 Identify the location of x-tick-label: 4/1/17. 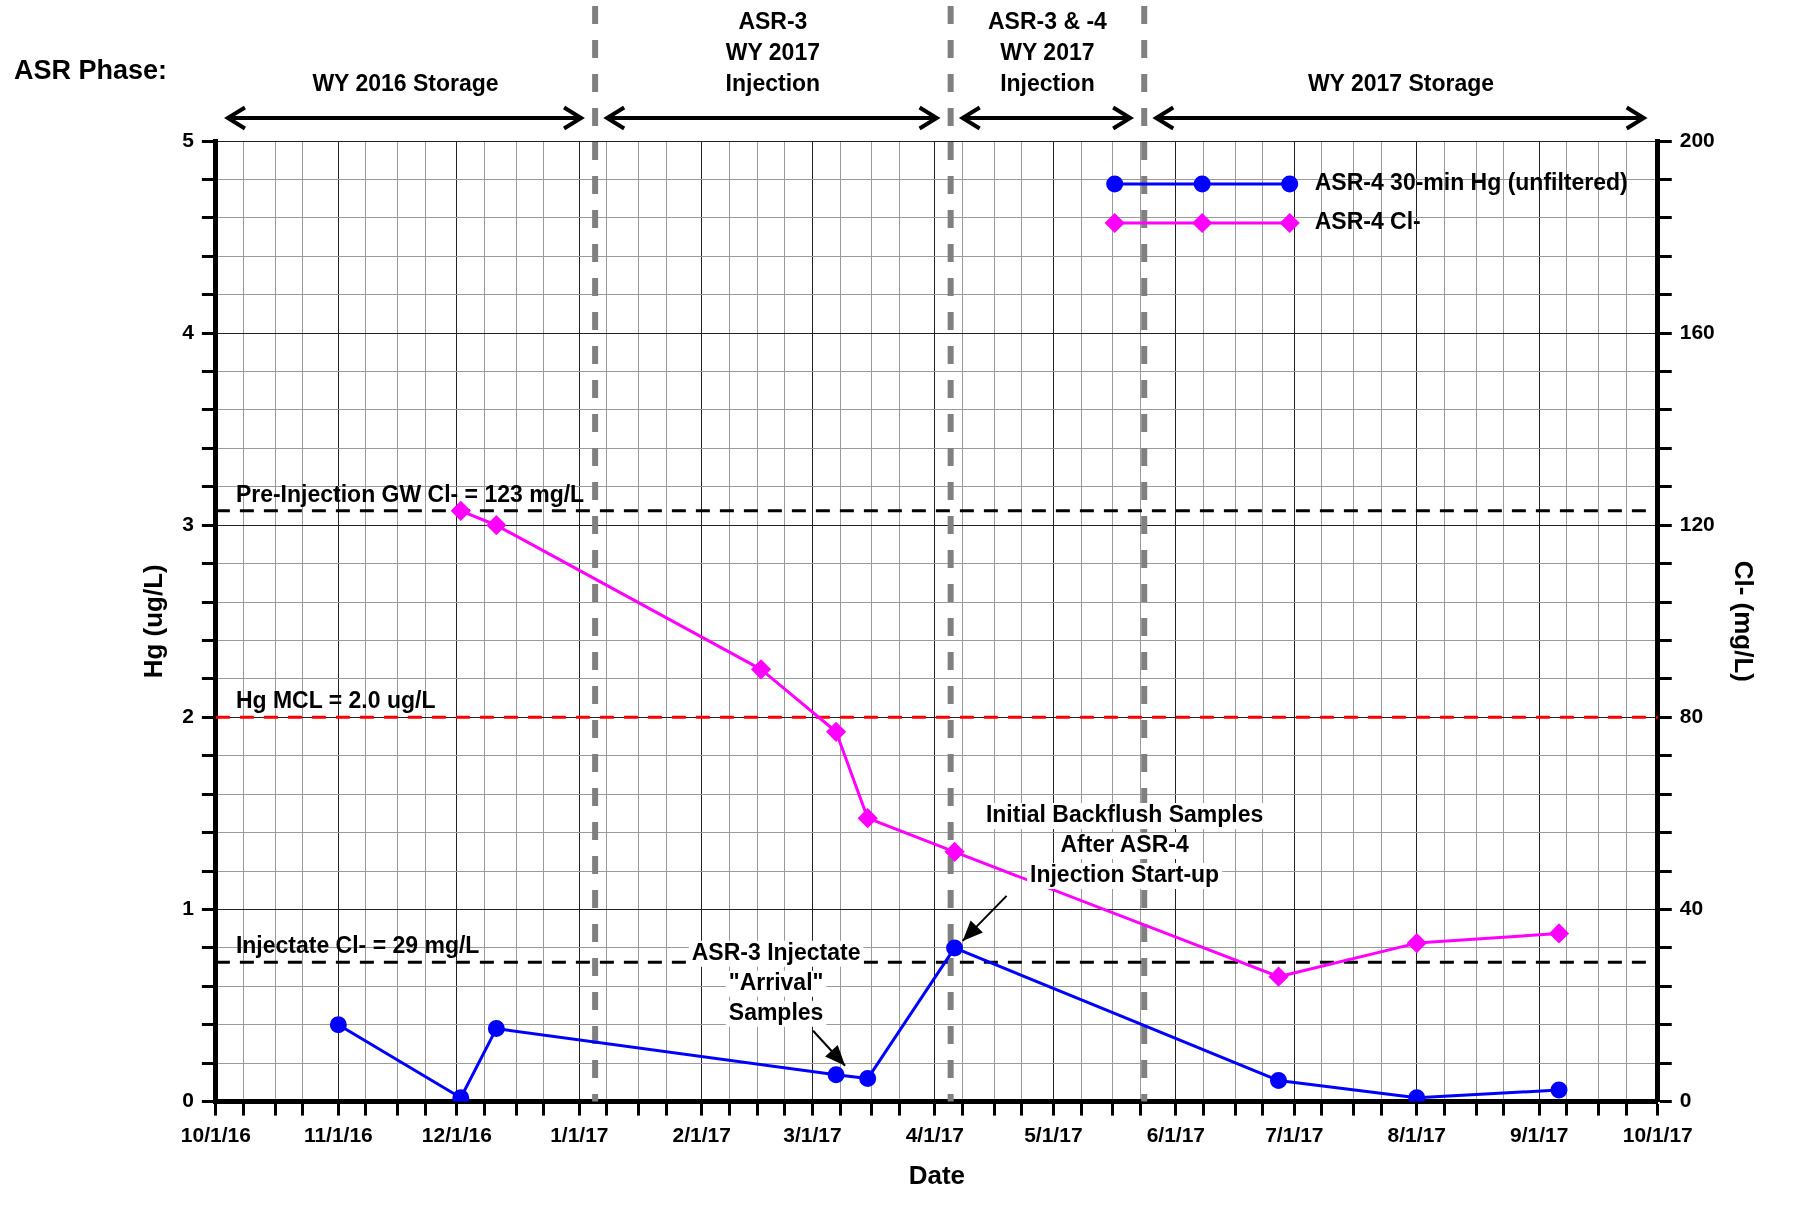
(935, 1134).